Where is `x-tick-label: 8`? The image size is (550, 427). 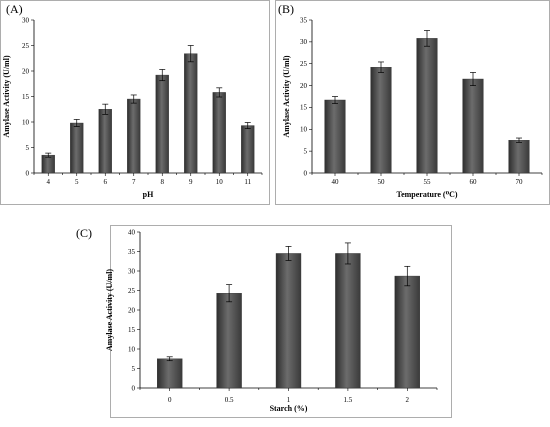 x-tick-label: 8 is located at coordinates (163, 182).